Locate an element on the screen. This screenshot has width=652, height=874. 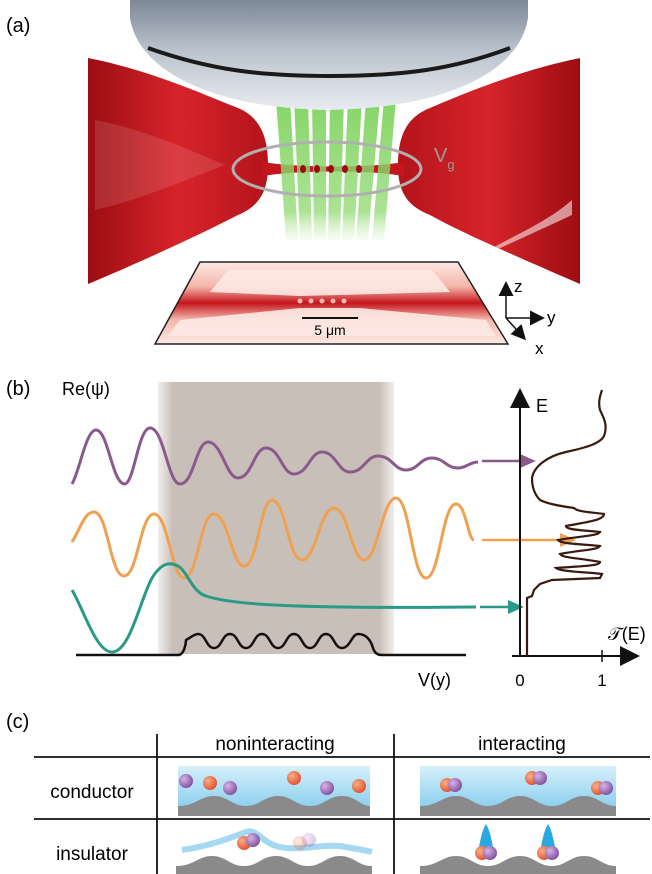
objective-lens-rim is located at coordinates (329, 62).